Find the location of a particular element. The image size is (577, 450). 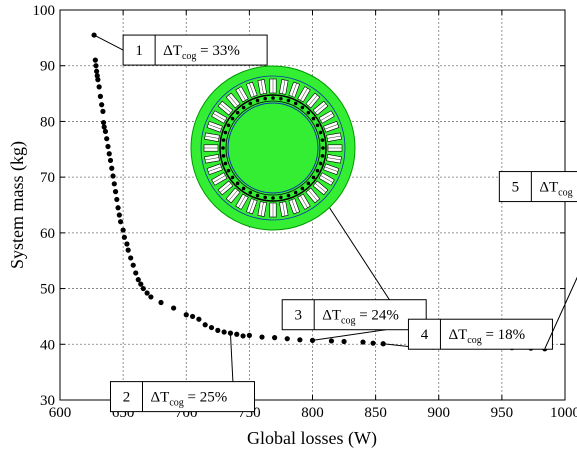

y-tick-label: 100 is located at coordinates (44, 11).